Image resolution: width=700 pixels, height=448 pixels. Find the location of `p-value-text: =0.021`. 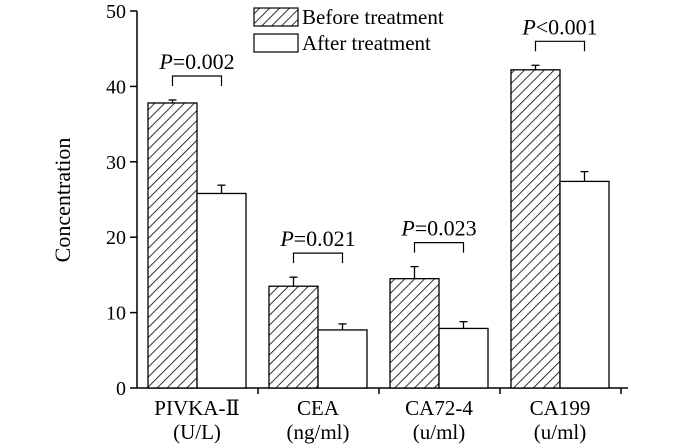

p-value-text: =0.021 is located at coordinates (325, 238).